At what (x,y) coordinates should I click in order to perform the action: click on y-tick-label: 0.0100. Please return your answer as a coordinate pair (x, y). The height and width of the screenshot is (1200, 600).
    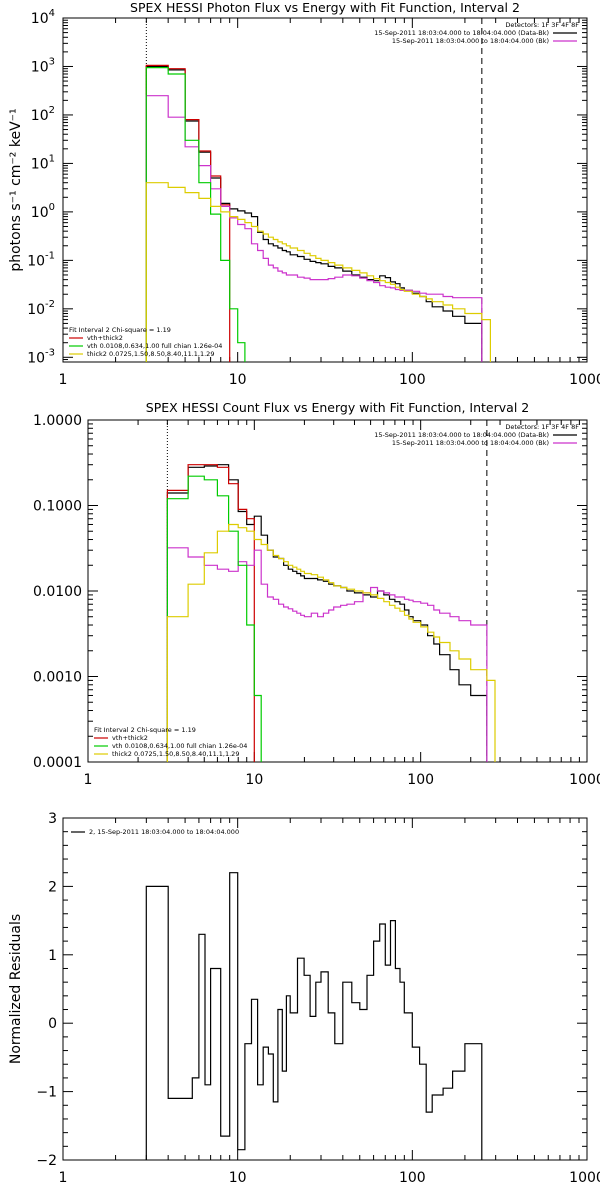
    Looking at the image, I should click on (57, 592).